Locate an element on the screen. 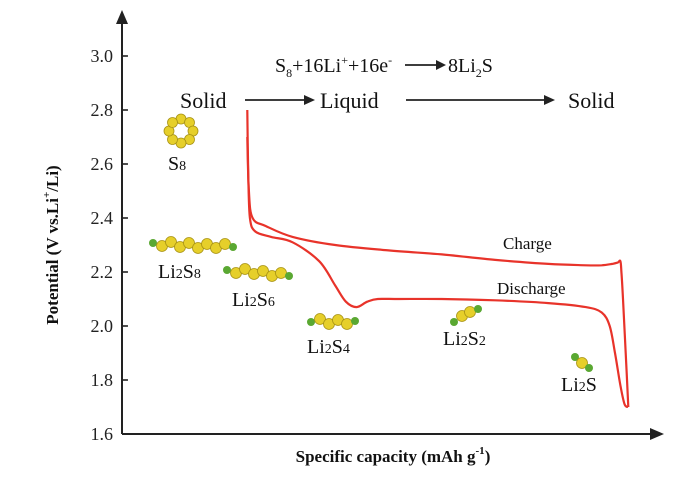  x-axis-label: Specific capacity (mAh g-1) is located at coordinates (393, 455).